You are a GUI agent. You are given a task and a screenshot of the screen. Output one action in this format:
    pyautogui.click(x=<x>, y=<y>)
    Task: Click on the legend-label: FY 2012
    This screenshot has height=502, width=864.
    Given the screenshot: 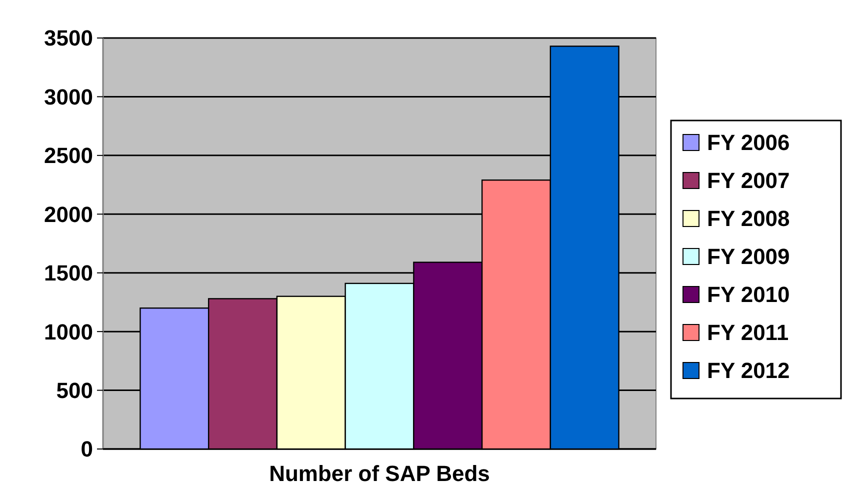 What is the action you would take?
    pyautogui.click(x=748, y=371)
    